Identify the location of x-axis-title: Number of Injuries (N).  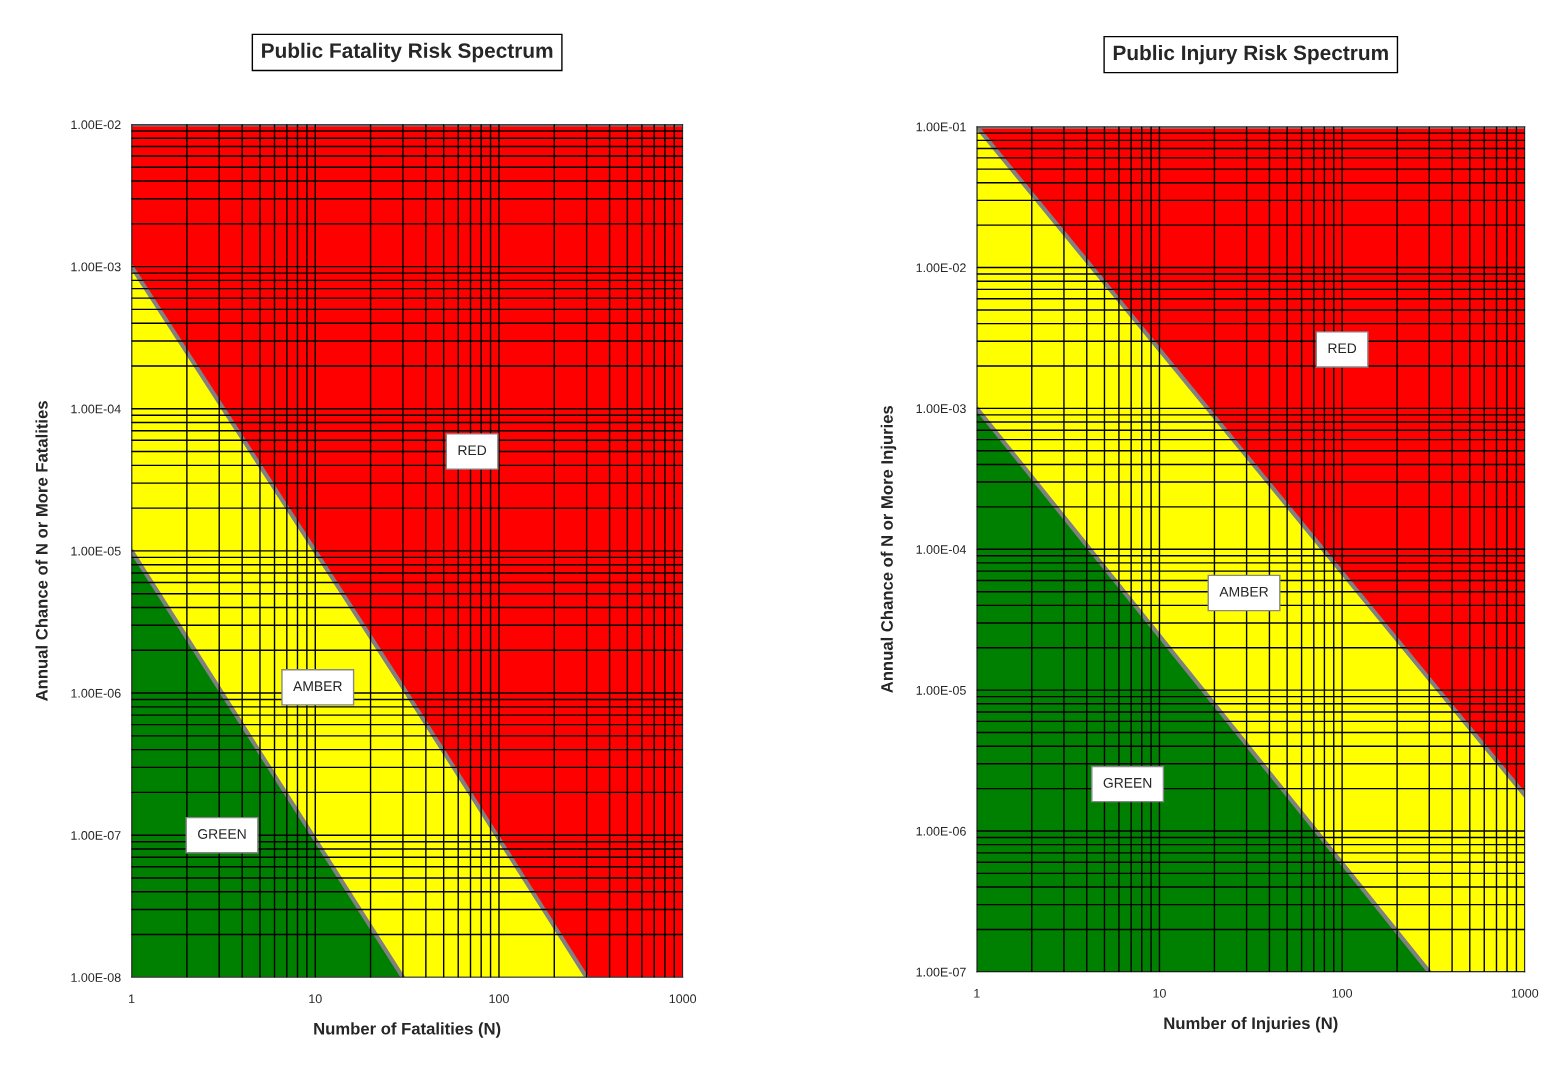
(1251, 1024).